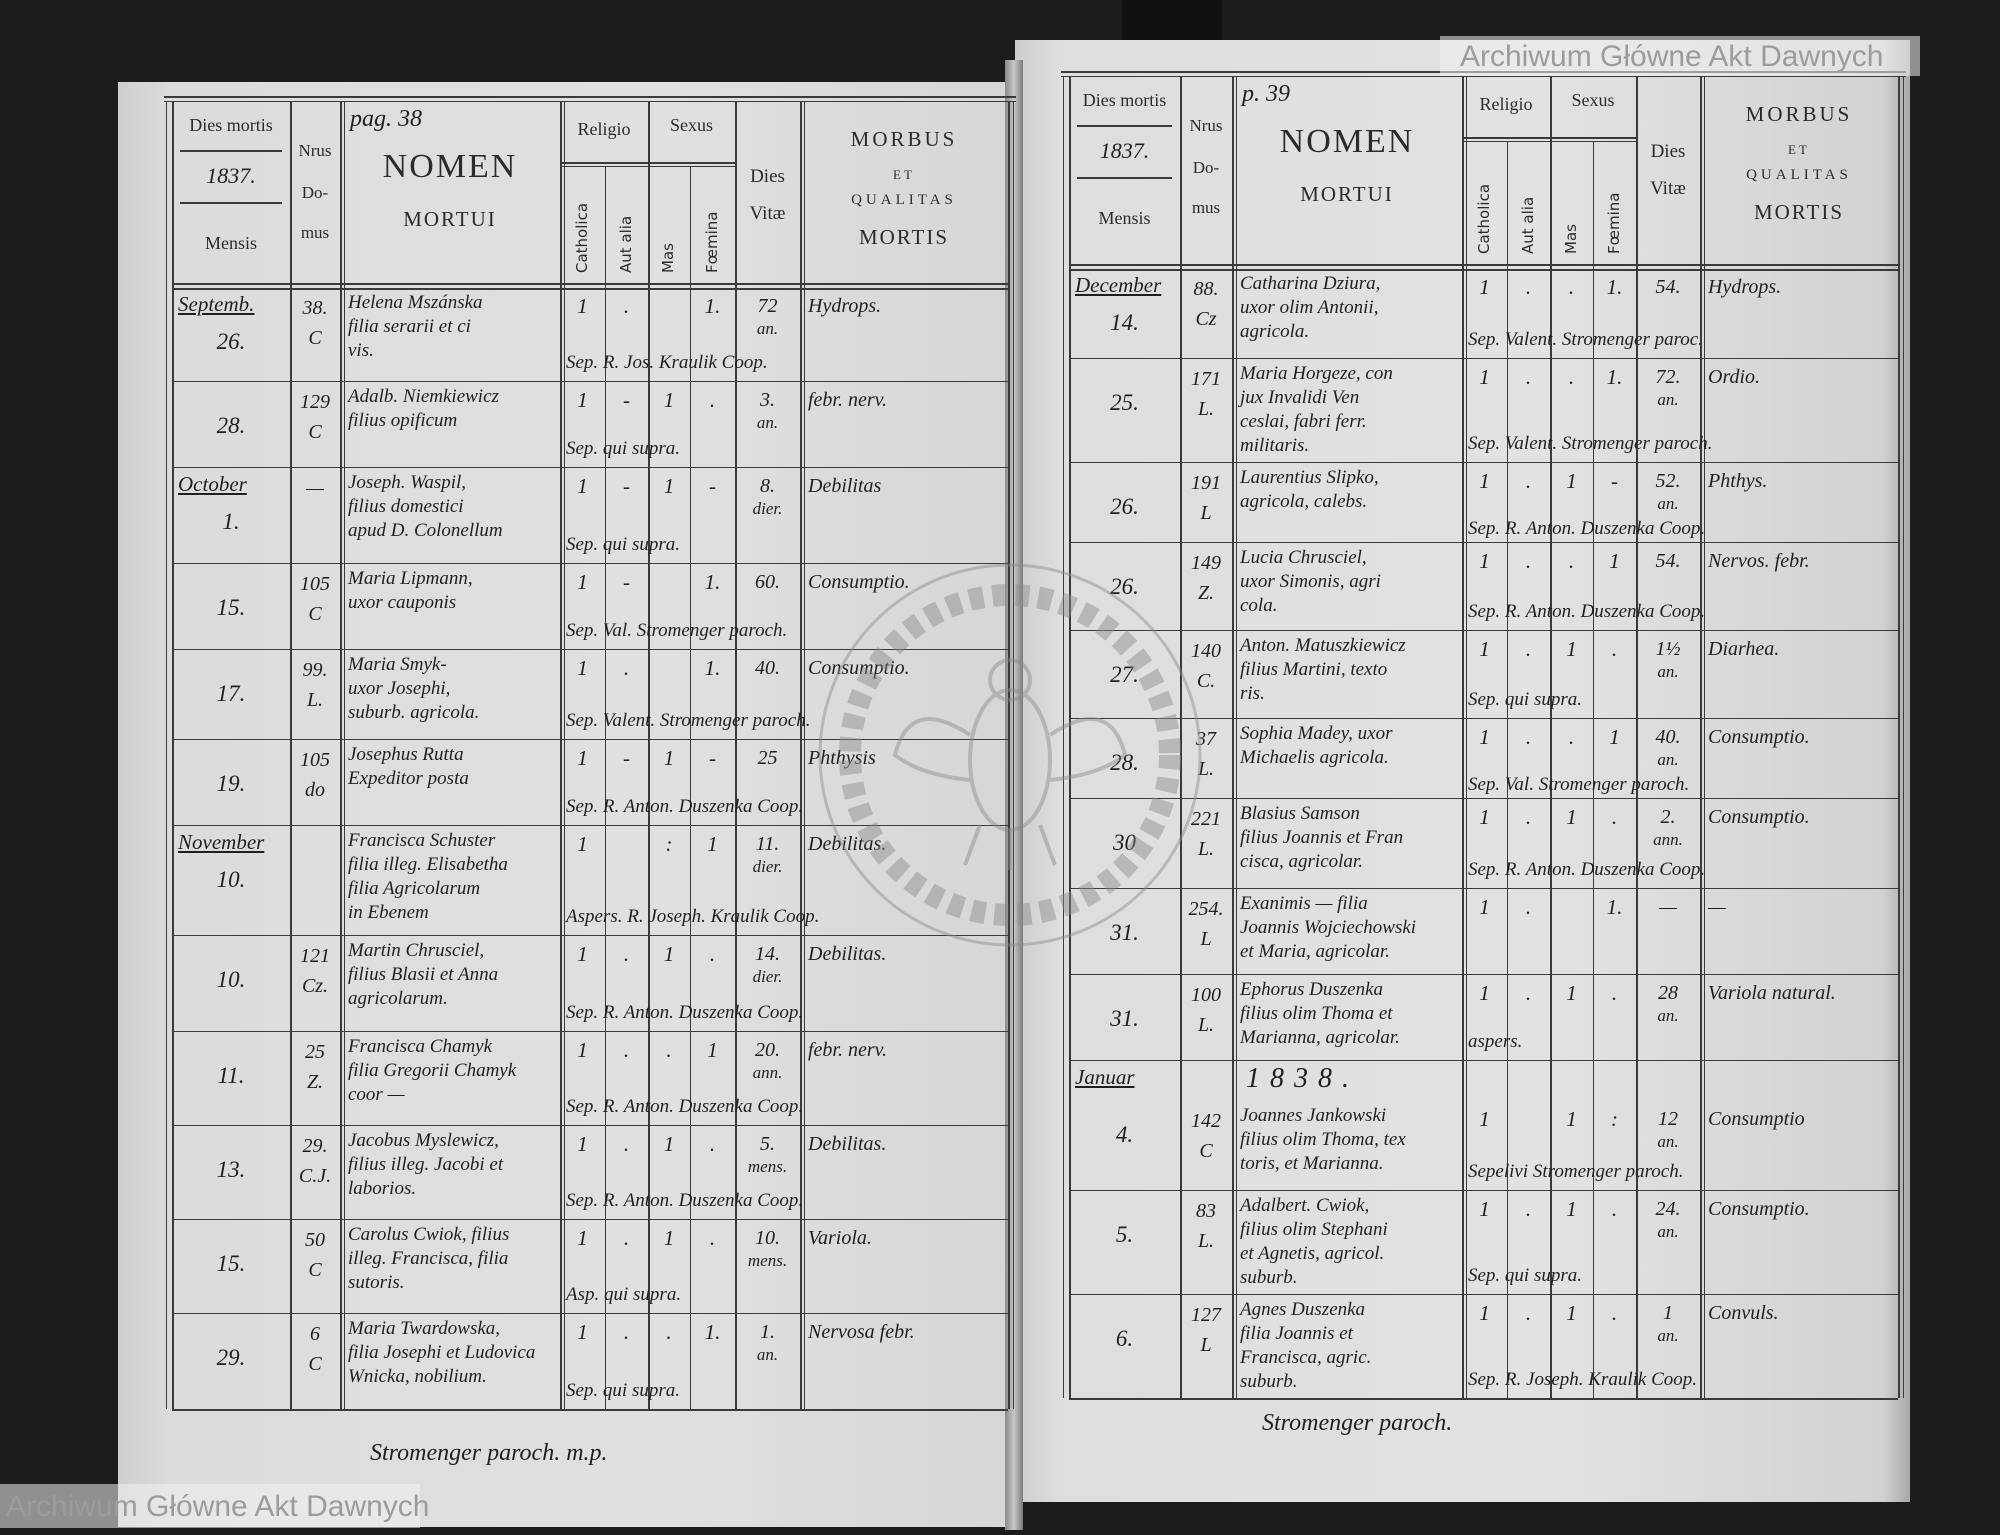 This screenshot has width=2000, height=1535. What do you see at coordinates (1323, 645) in the screenshot?
I see `entry-name-line: Anton. Matuszkiewicz` at bounding box center [1323, 645].